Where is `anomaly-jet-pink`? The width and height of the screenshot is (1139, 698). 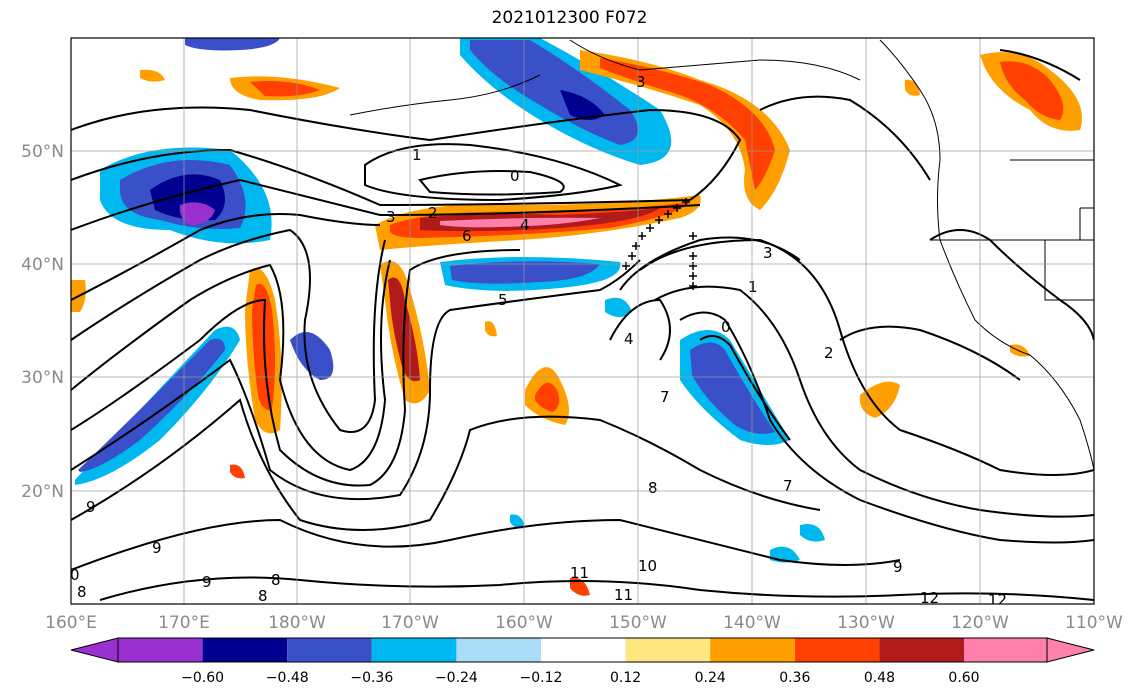
anomaly-jet-pink is located at coordinates (520, 222).